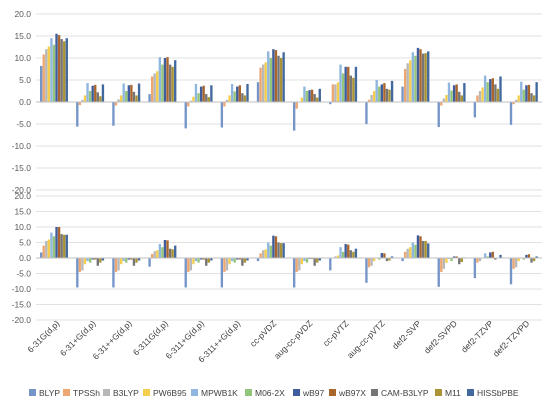 The image size is (550, 406). Describe the element at coordinates (438, 392) in the screenshot. I see `legend-swatch-m11` at that location.